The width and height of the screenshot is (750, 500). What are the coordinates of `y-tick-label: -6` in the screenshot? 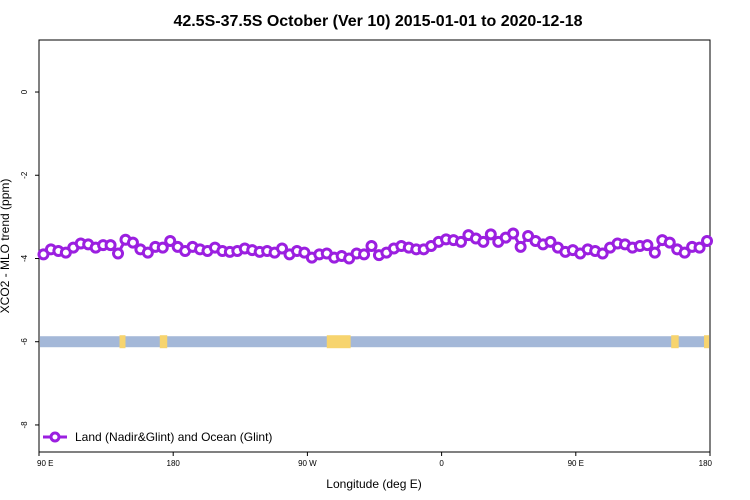 It's located at (24, 342).